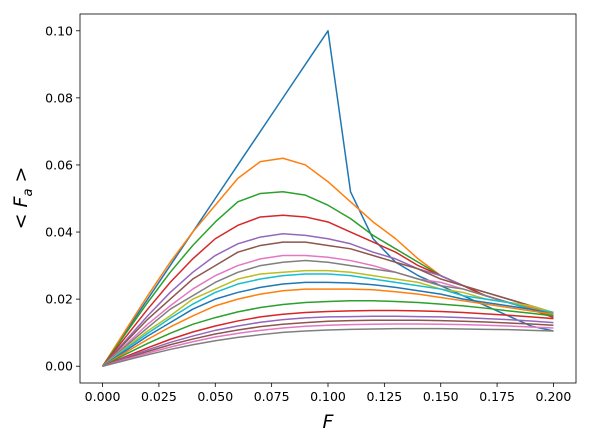 The image size is (589, 442). Describe the element at coordinates (272, 396) in the screenshot. I see `x-tick-label: 0.075` at that location.